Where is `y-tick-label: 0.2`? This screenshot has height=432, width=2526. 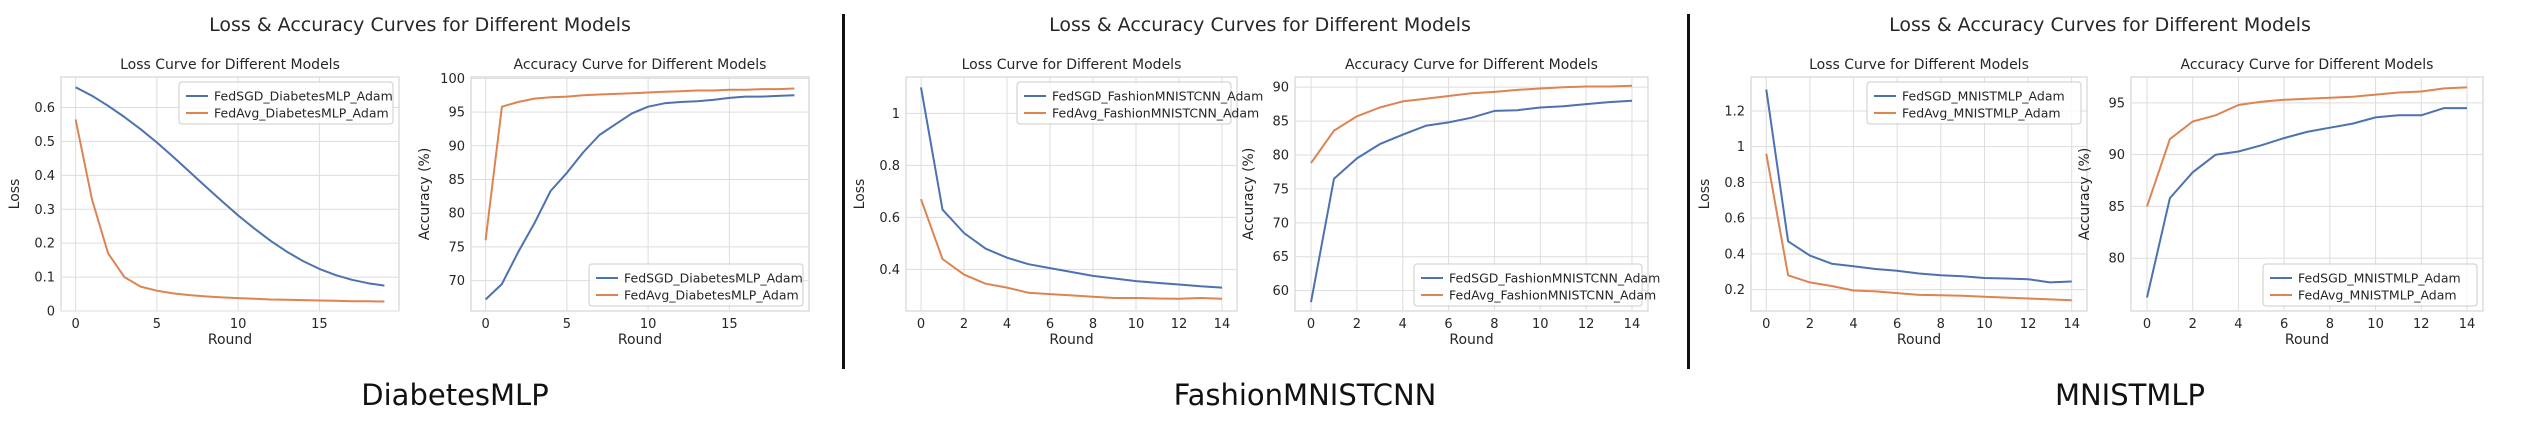
y-tick-label: 0.2 is located at coordinates (44, 244).